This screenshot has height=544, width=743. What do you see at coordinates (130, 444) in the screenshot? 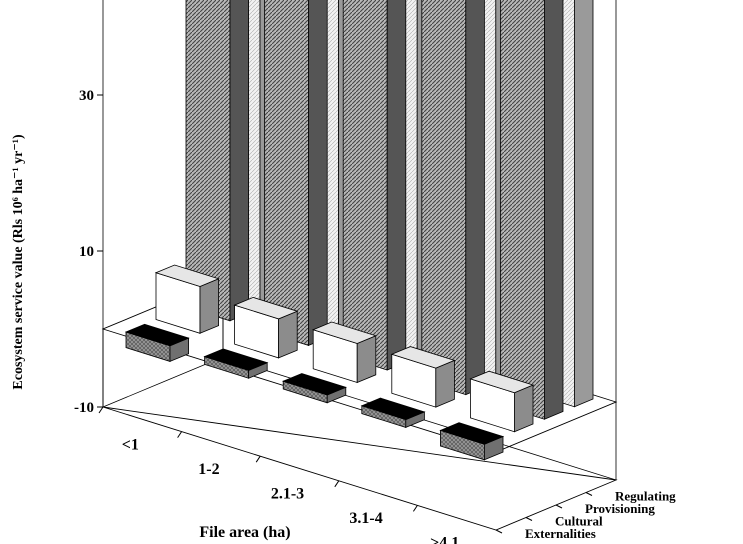
I see `x-tick-label: <1` at bounding box center [130, 444].